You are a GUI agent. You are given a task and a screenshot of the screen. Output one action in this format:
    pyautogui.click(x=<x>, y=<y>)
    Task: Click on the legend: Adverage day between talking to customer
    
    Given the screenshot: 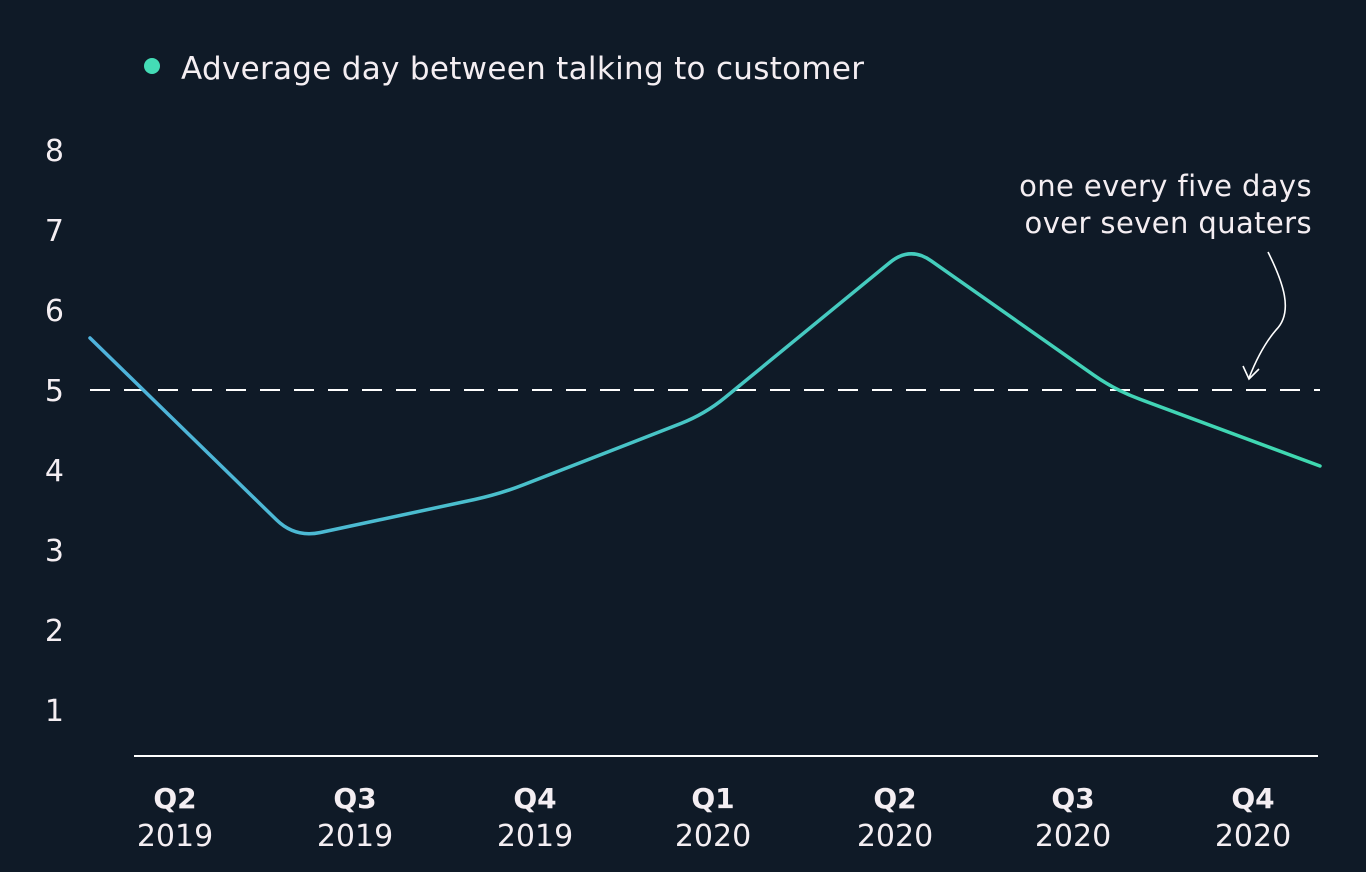 What is the action you would take?
    pyautogui.click(x=504, y=69)
    